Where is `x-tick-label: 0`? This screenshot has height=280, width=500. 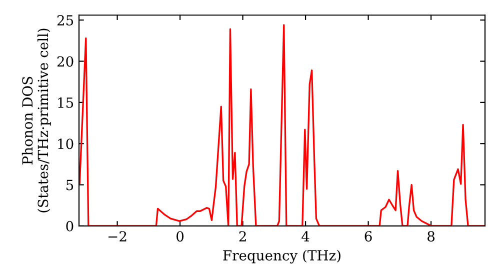 x-tick-label: 0 is located at coordinates (180, 236).